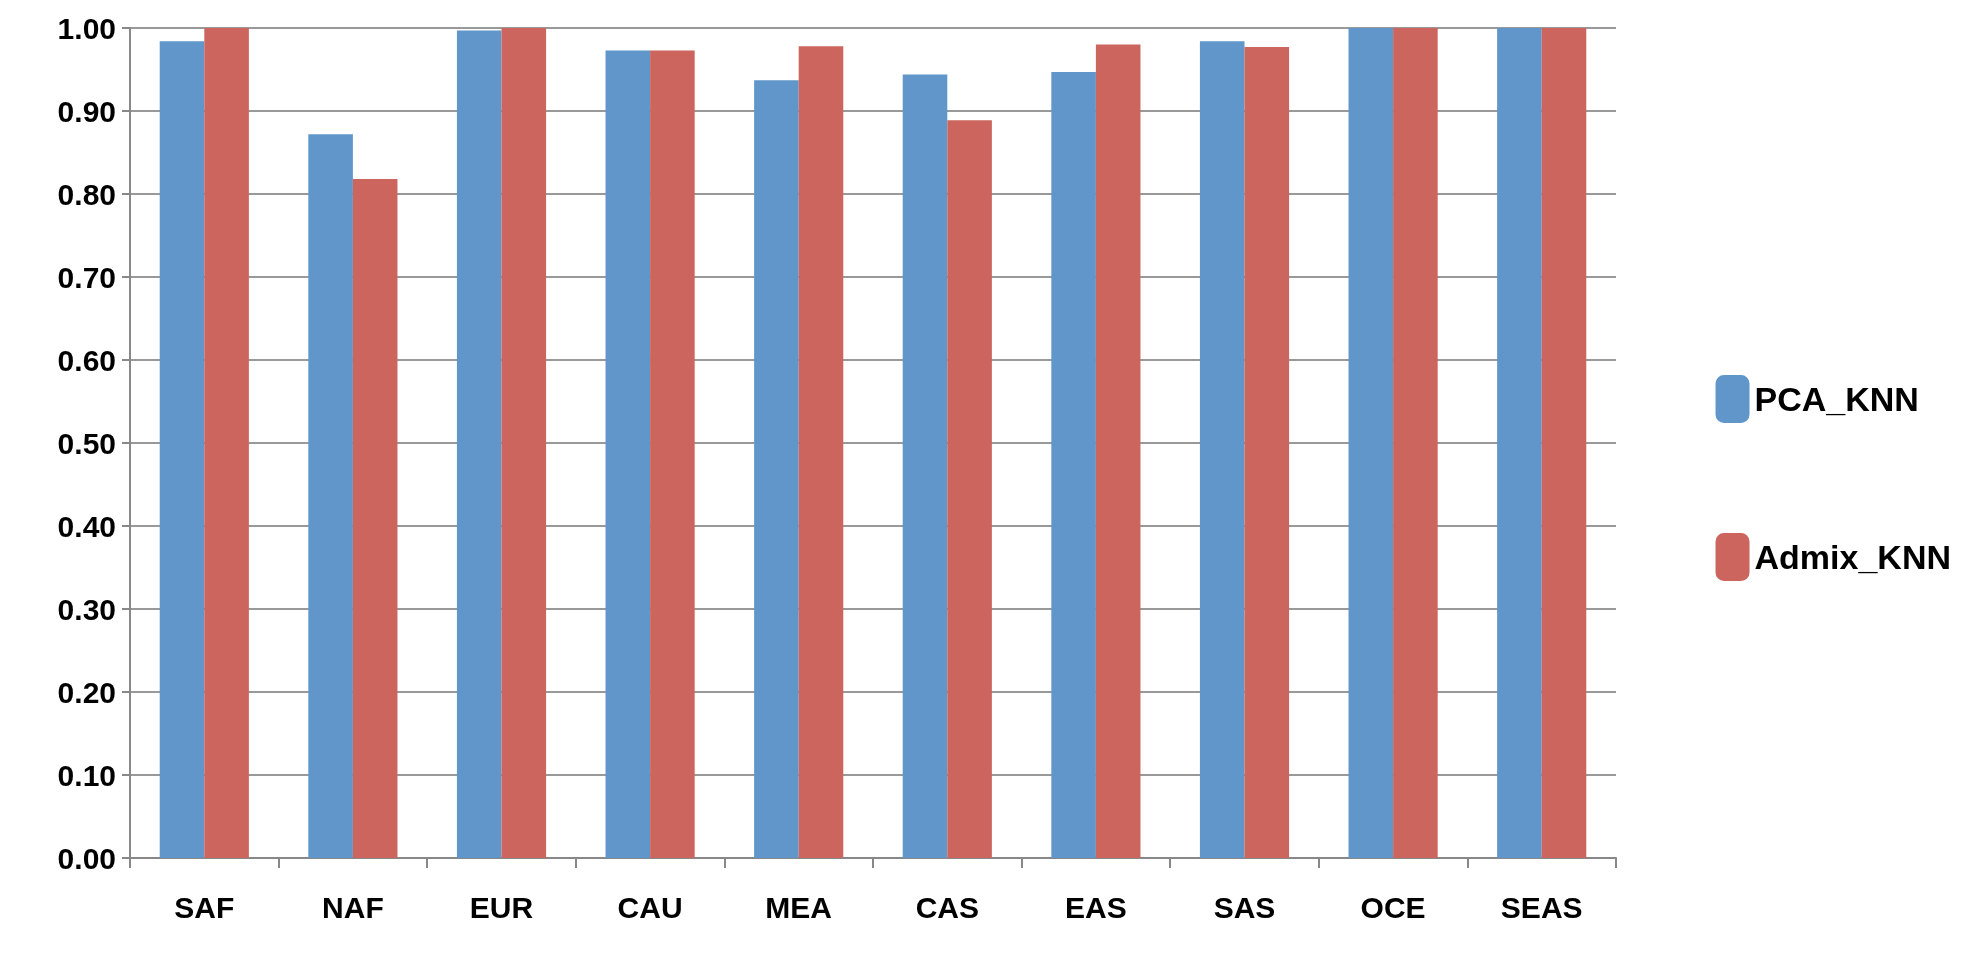 The width and height of the screenshot is (1984, 958). Describe the element at coordinates (799, 907) in the screenshot. I see `x-tick-label: MEA` at that location.